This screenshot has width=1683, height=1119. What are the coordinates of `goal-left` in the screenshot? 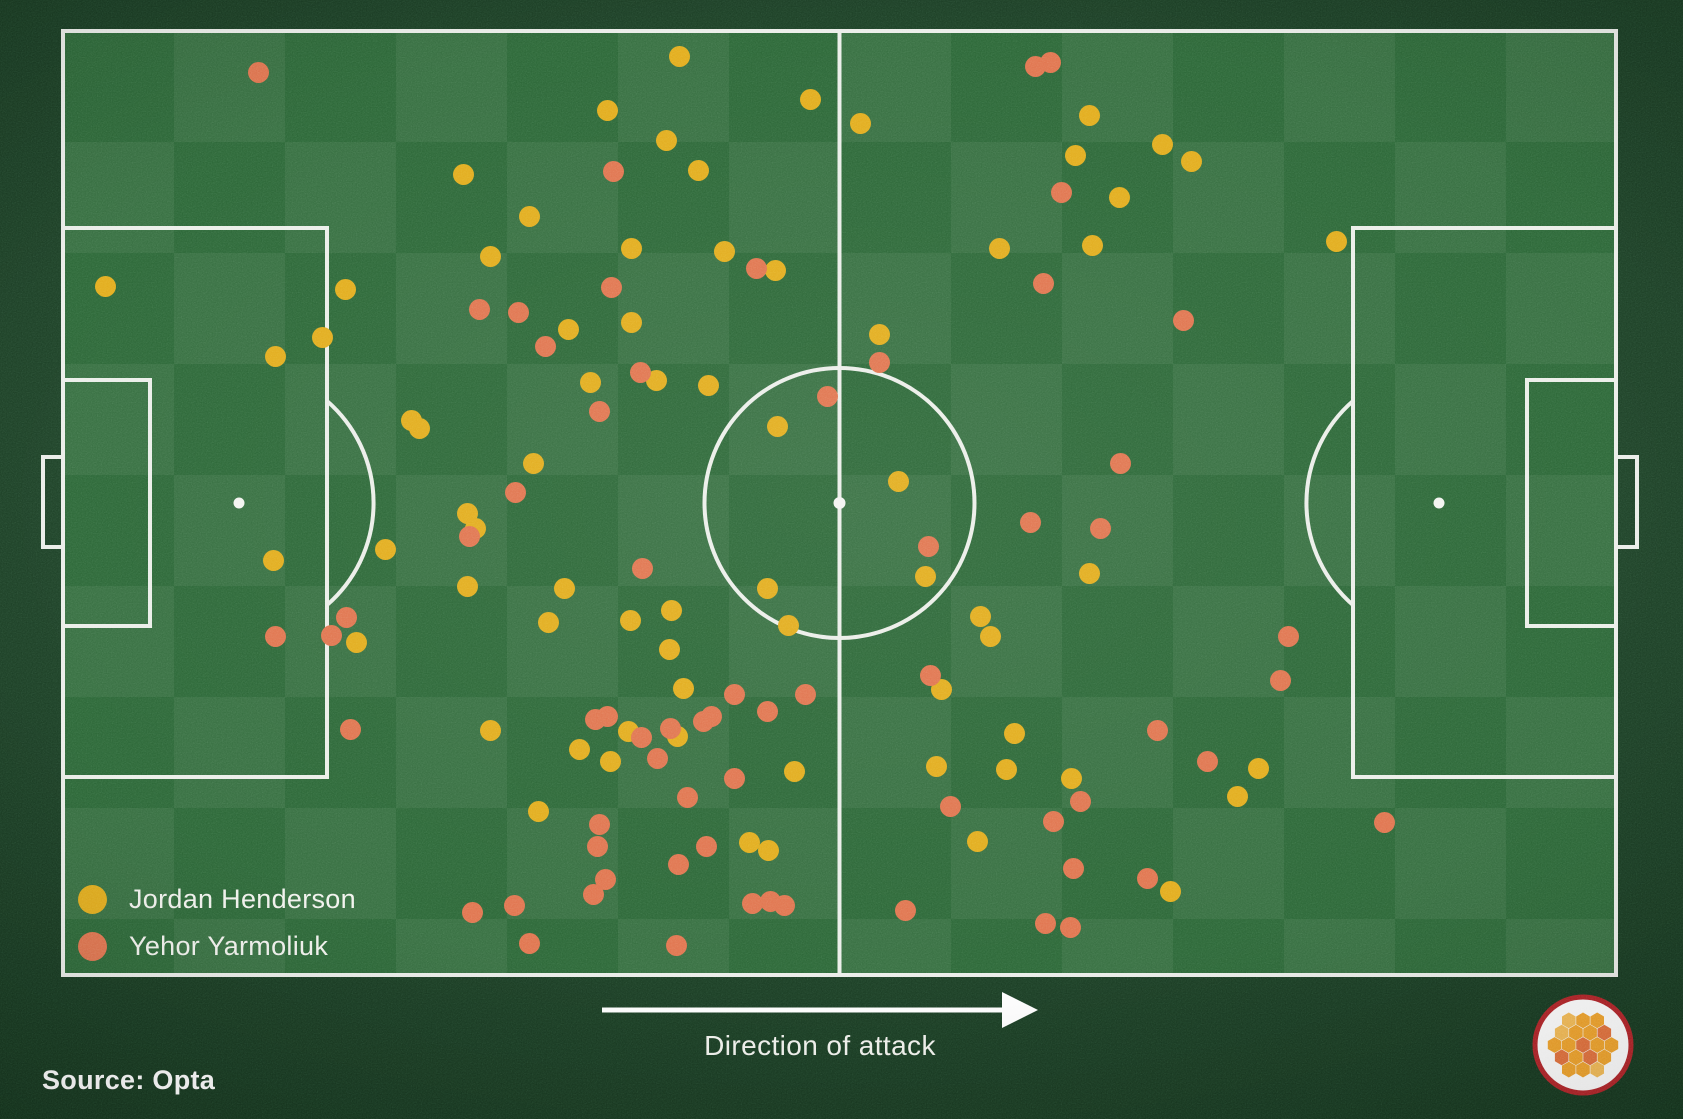 It's located at (53, 502).